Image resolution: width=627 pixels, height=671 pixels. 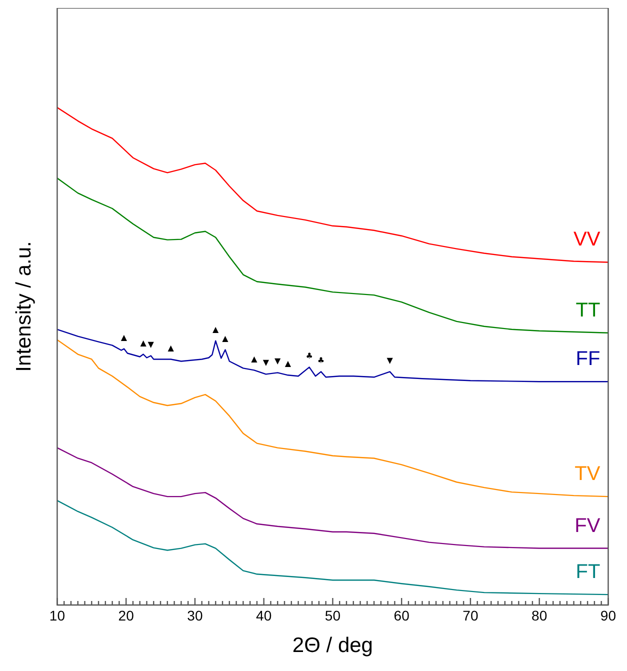 I want to click on series-label: TV, so click(x=587, y=474).